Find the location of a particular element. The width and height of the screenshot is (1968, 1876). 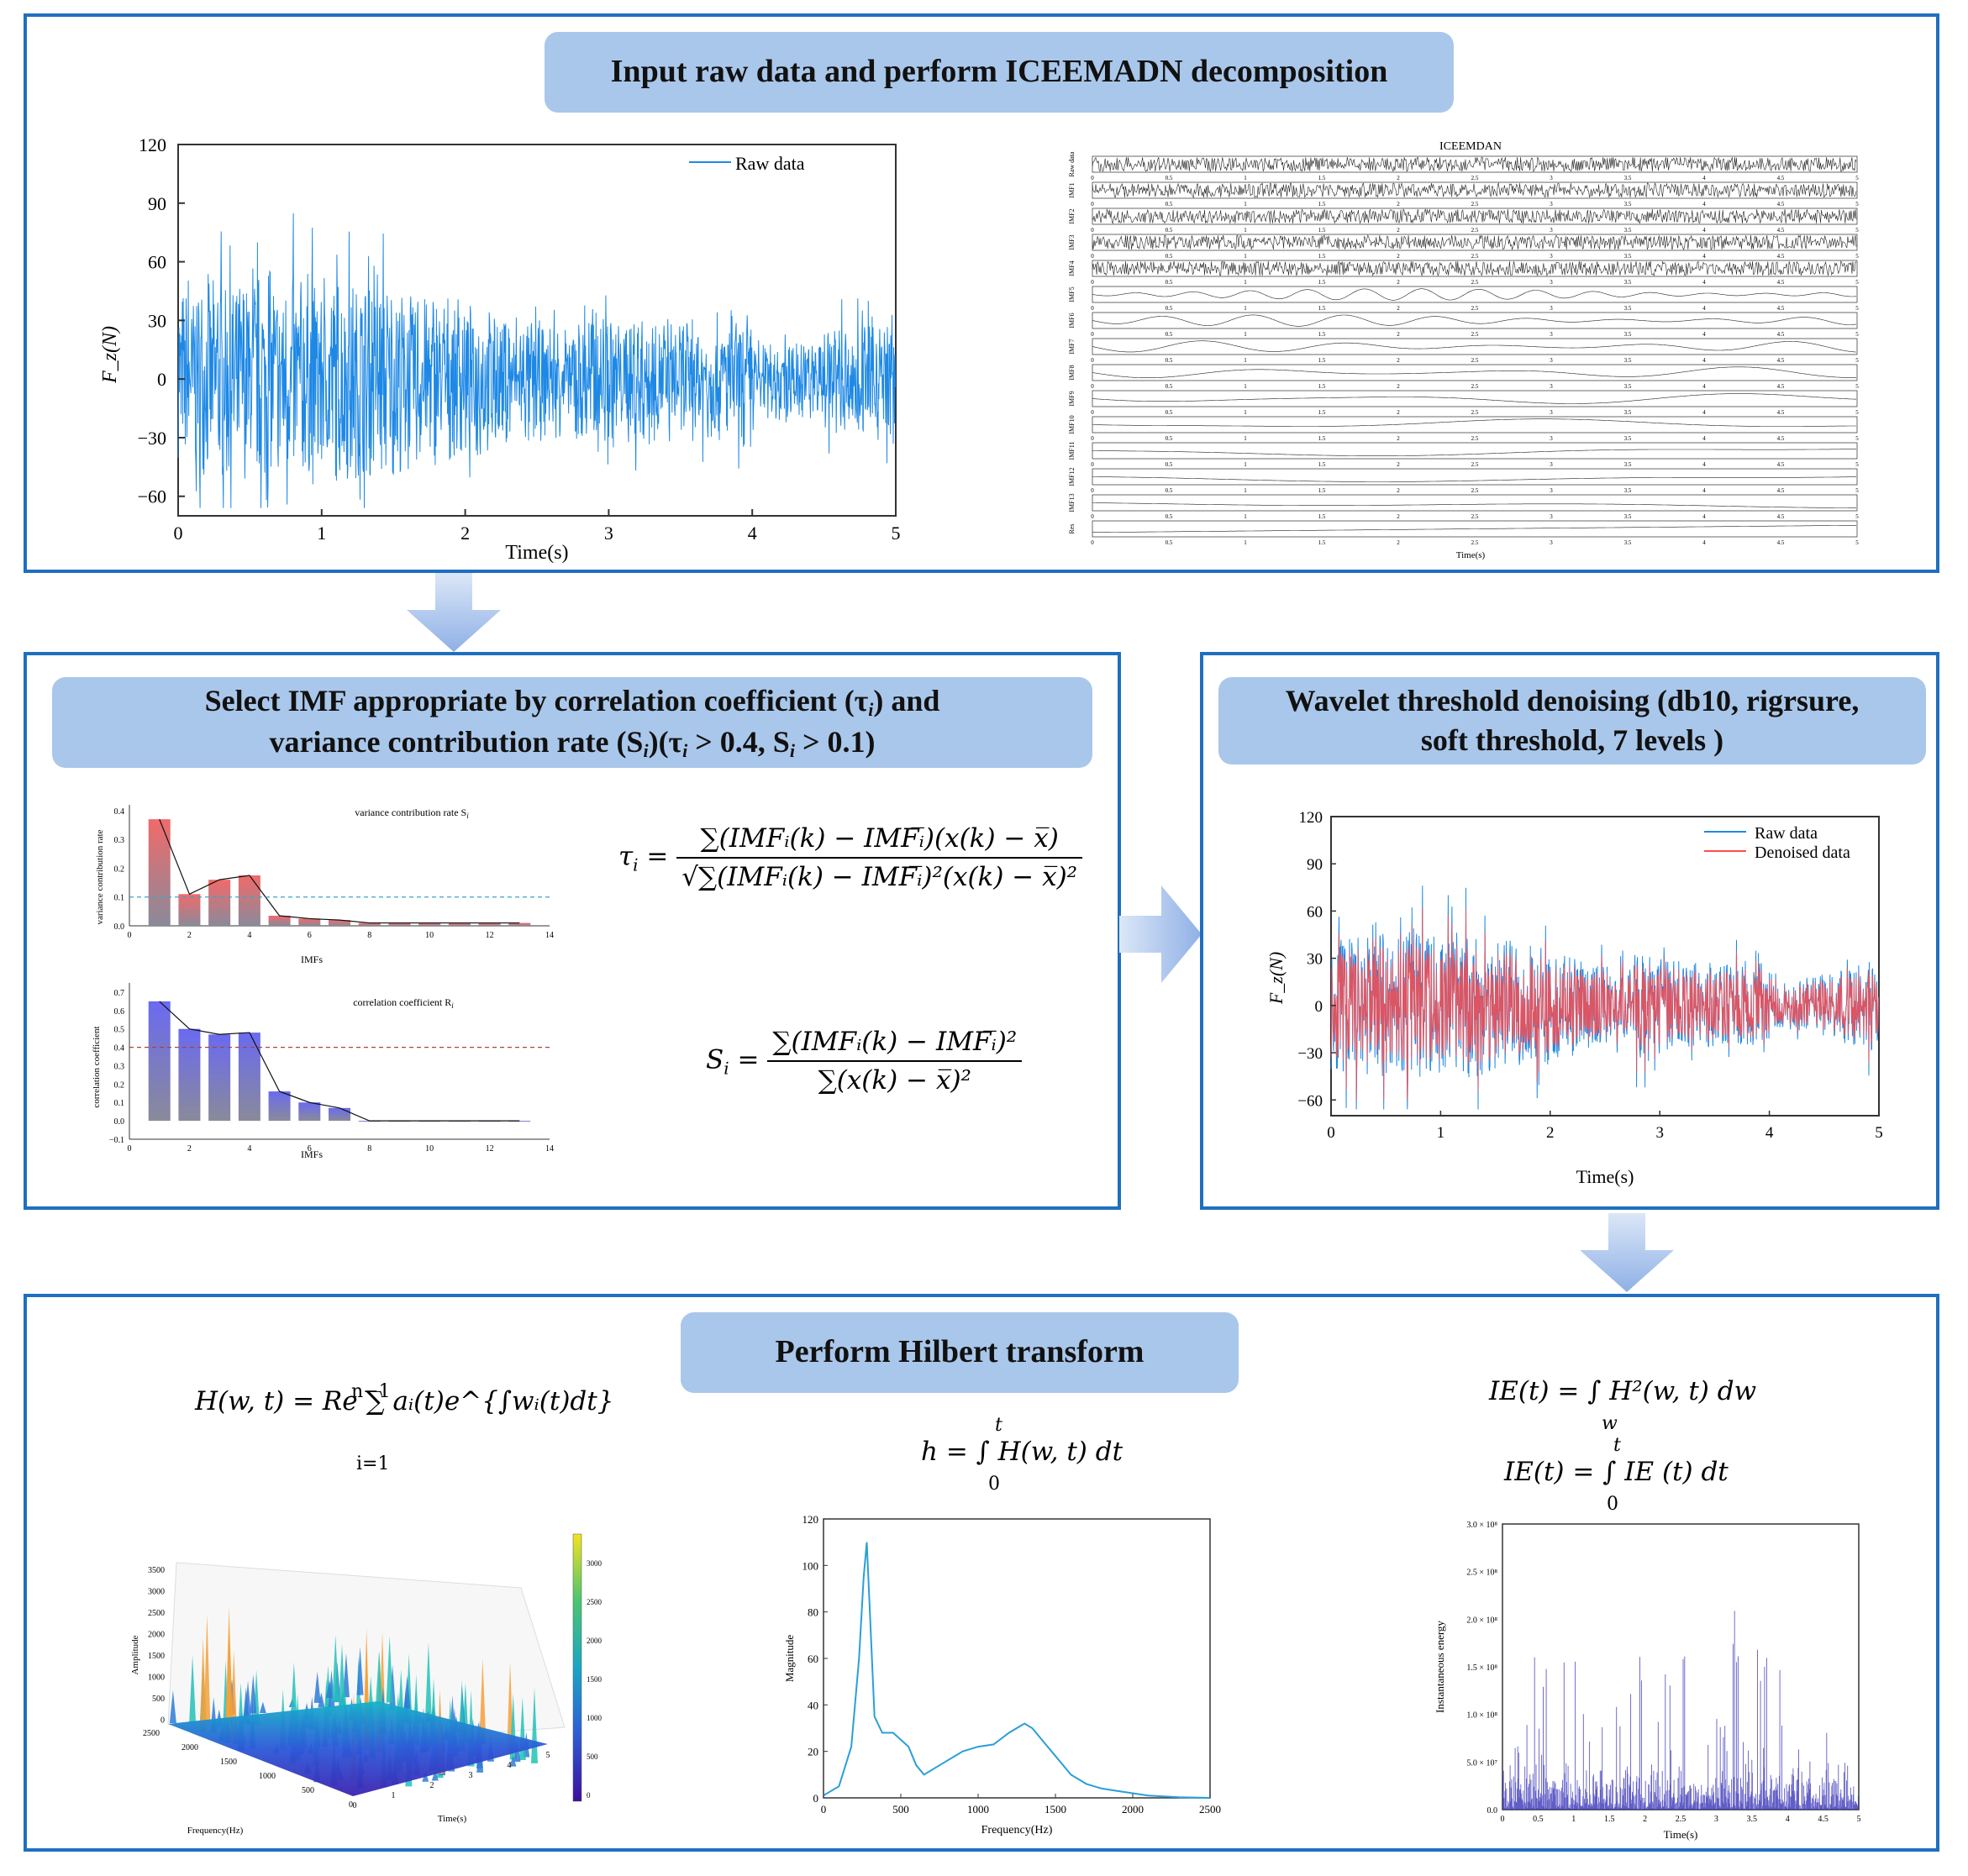

spectrum-x-label: Frequency(Hz) is located at coordinates (1017, 1831).